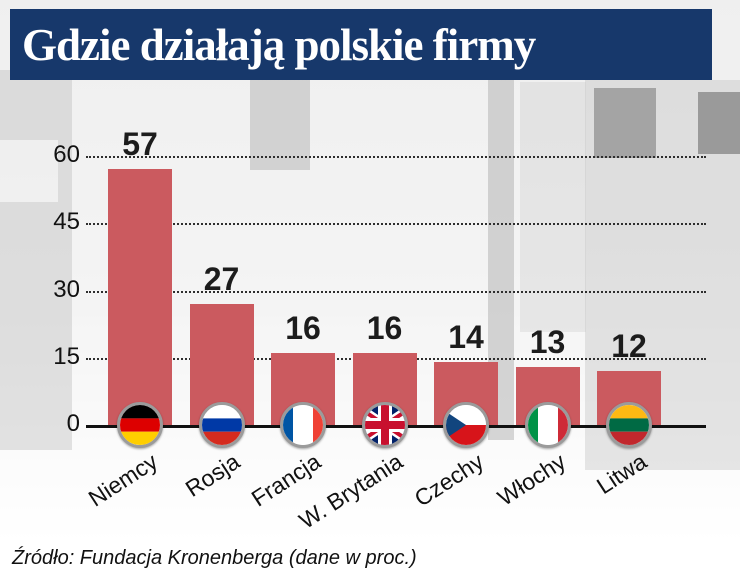 The image size is (740, 582). I want to click on flag-russia-icon, so click(221, 425).